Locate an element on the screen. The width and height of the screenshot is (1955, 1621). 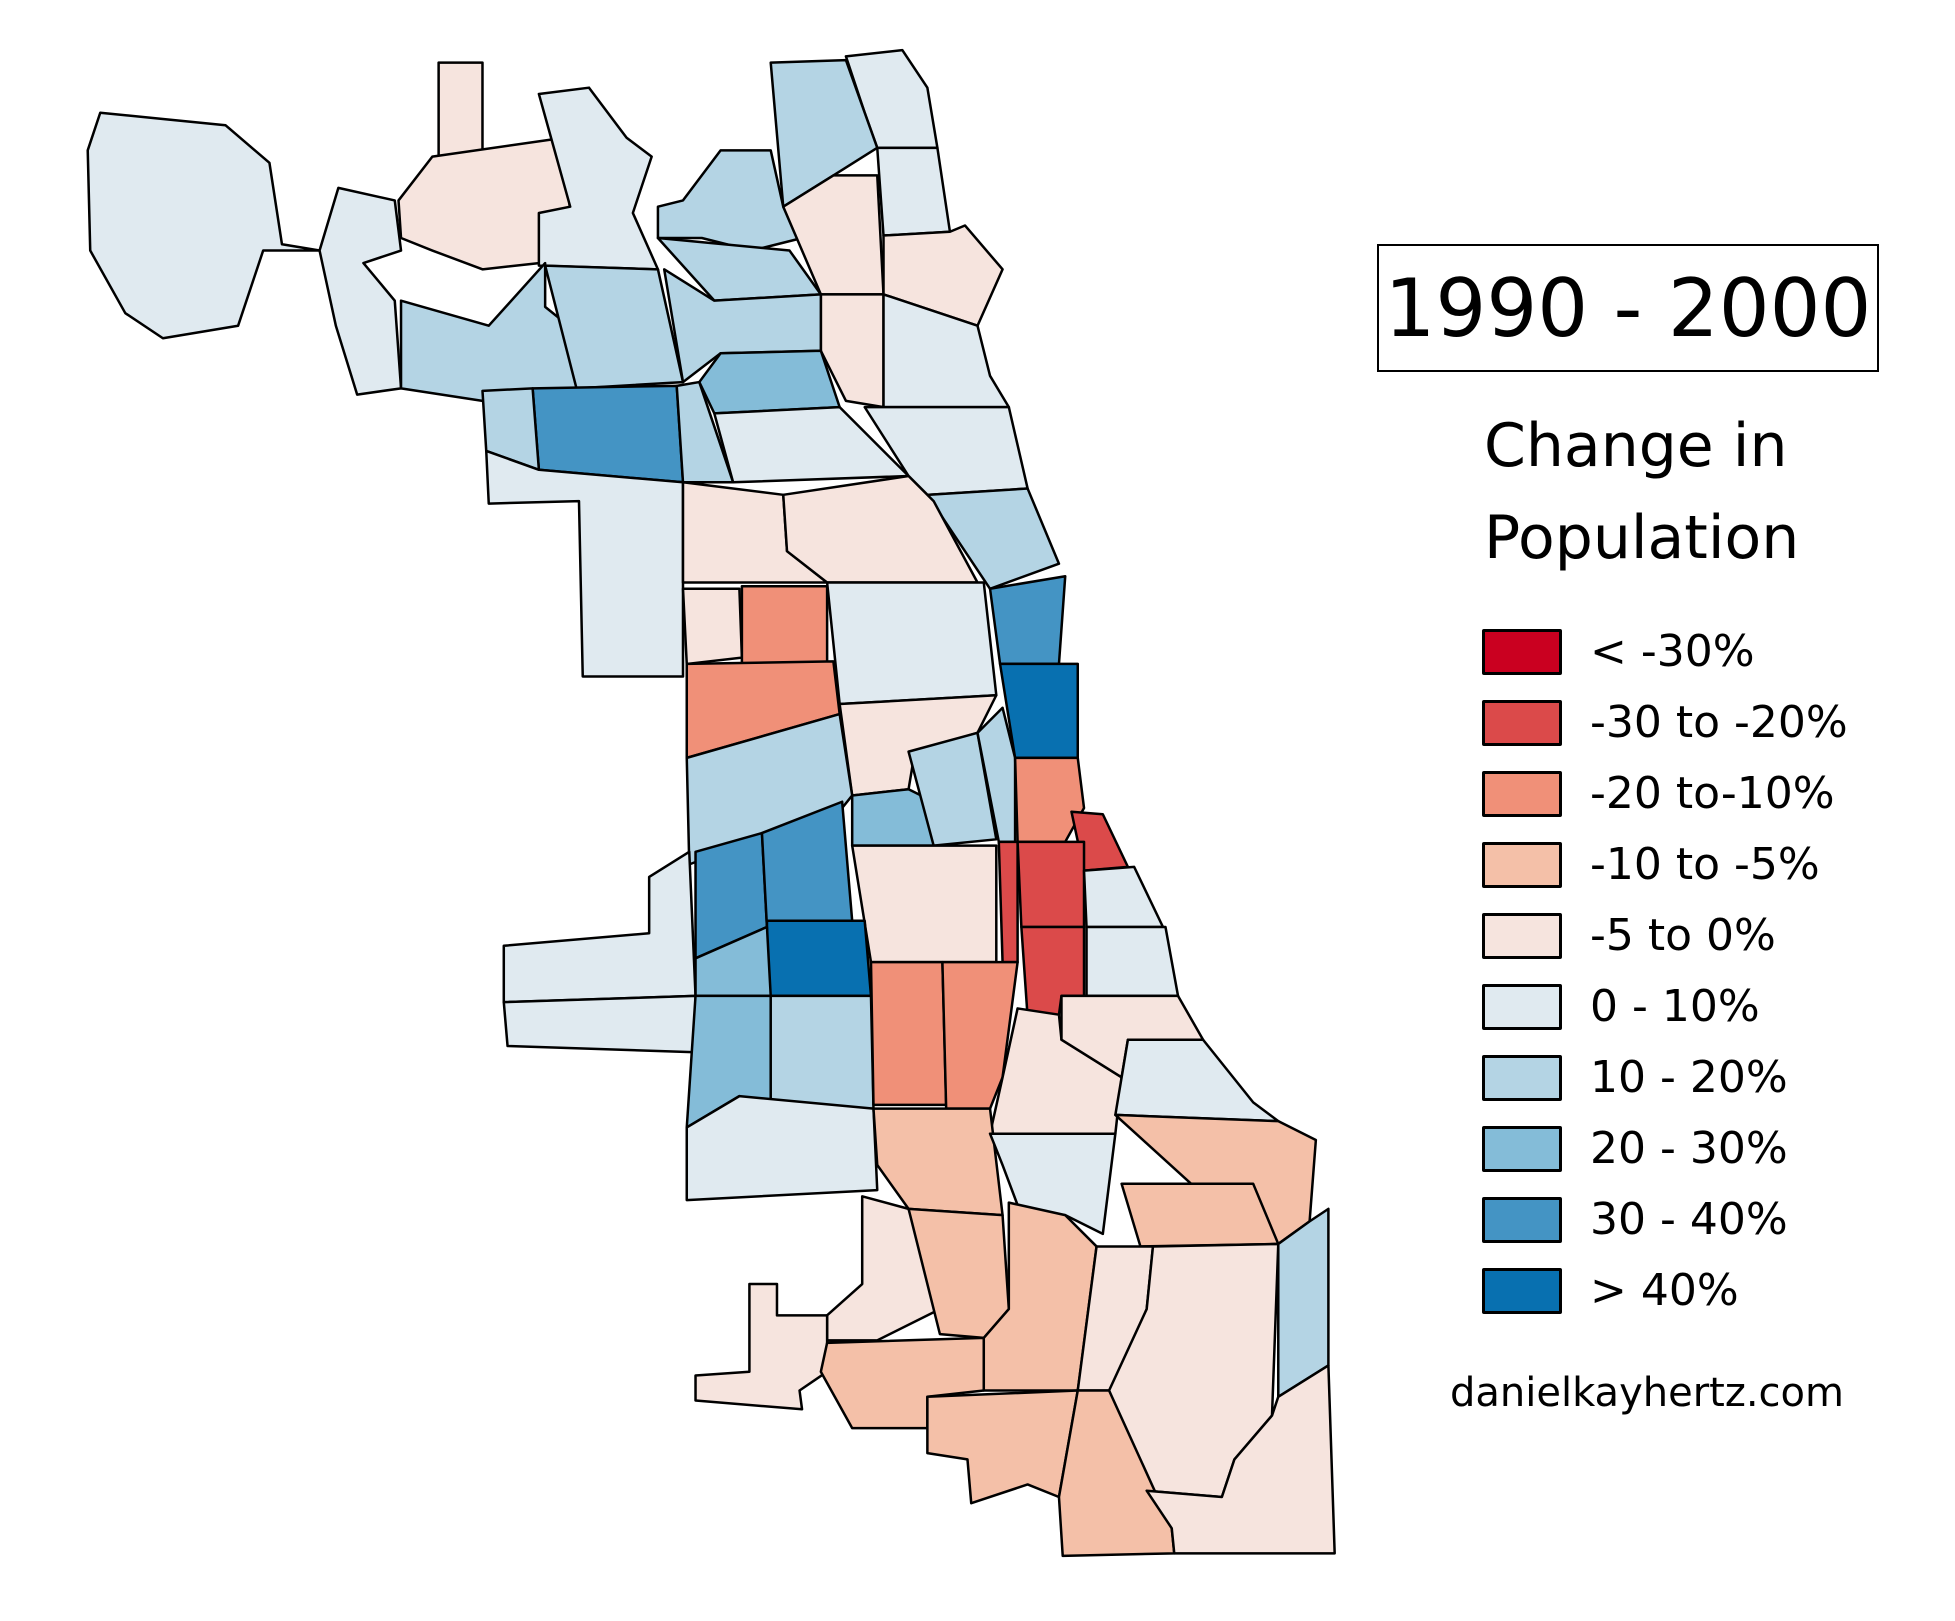
legend-item: < -30% is located at coordinates (1665, 651).